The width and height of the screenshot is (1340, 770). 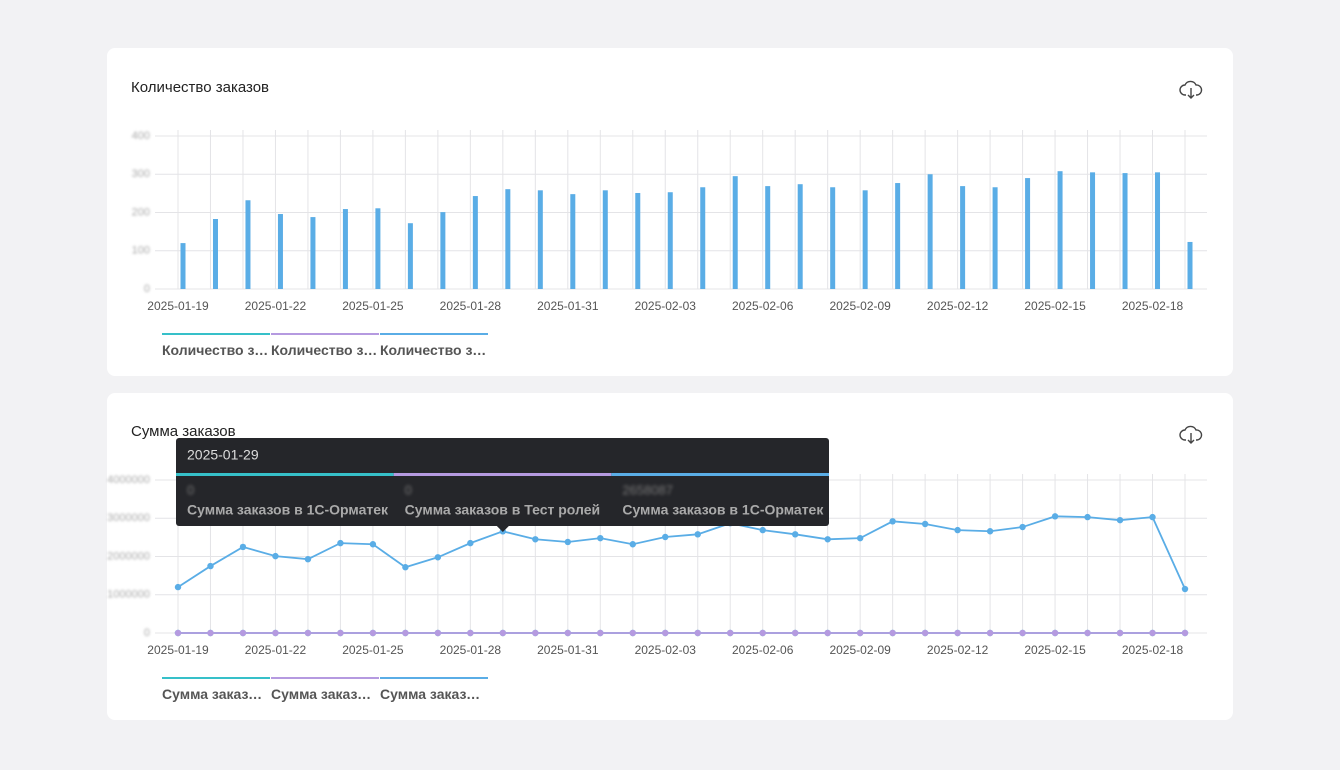 What do you see at coordinates (681, 552) in the screenshot?
I see `line` at bounding box center [681, 552].